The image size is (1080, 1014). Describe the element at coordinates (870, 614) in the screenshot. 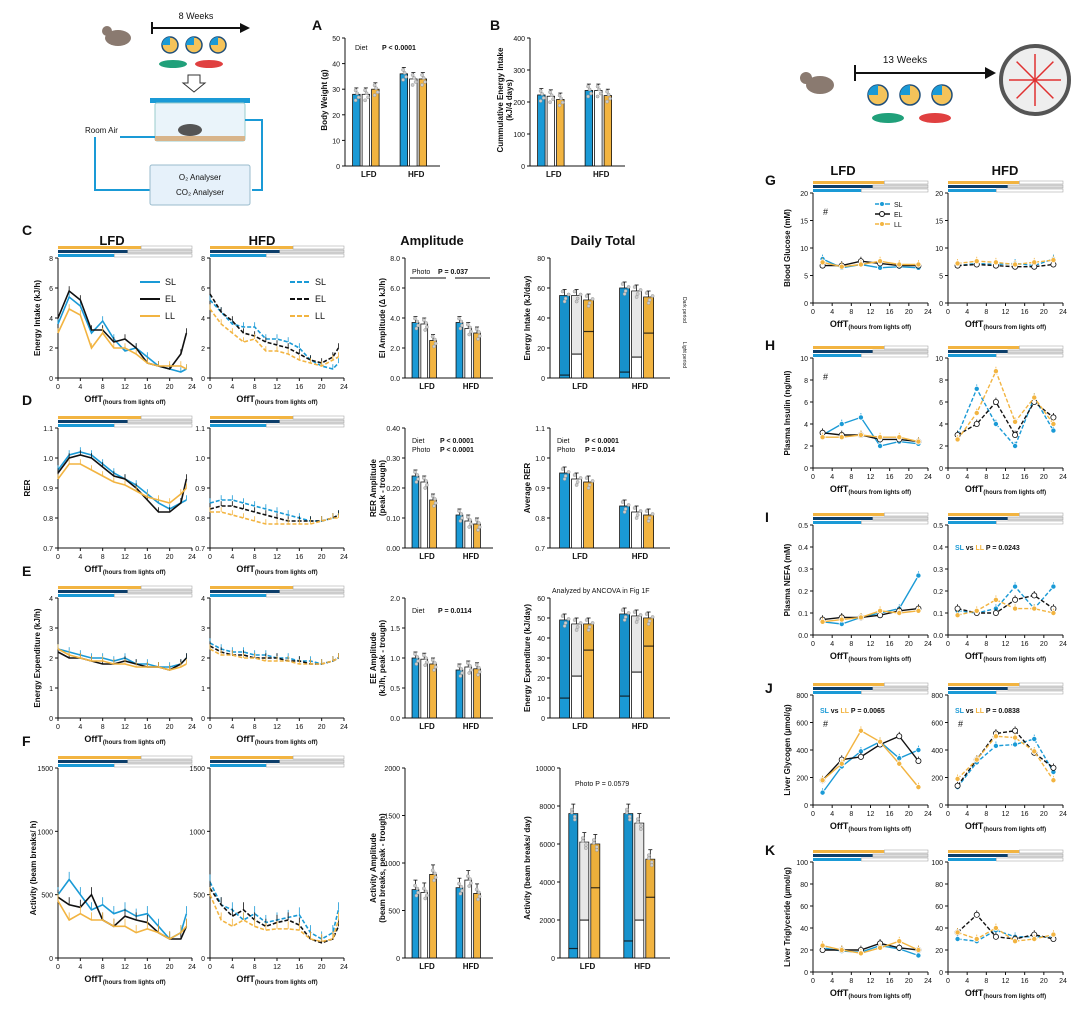

I see `series-line-el` at that location.